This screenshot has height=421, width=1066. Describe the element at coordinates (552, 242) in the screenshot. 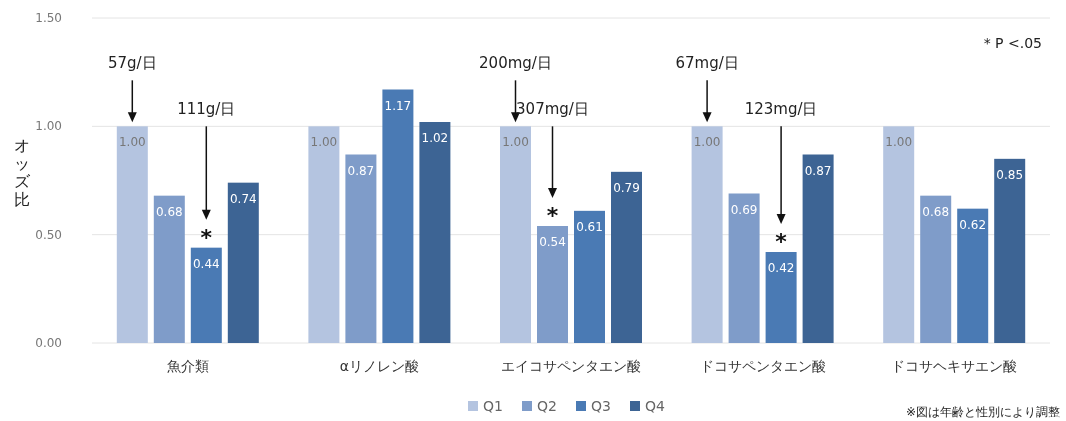

I see `data-label: 0.54` at that location.